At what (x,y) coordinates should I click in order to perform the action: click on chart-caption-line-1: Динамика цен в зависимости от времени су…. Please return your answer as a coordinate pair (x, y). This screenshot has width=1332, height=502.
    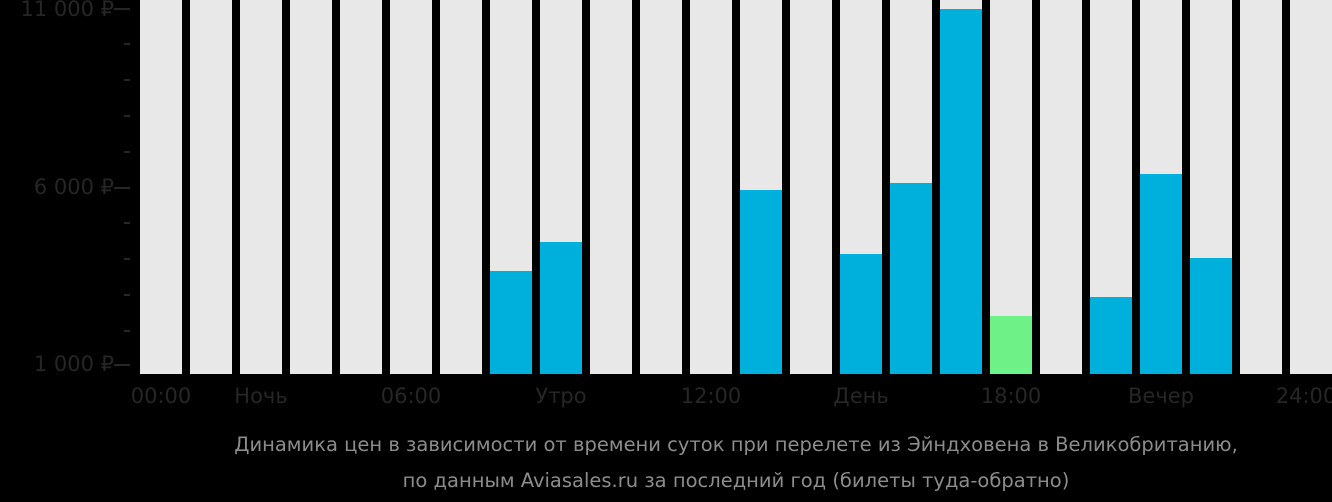
    Looking at the image, I should click on (736, 444).